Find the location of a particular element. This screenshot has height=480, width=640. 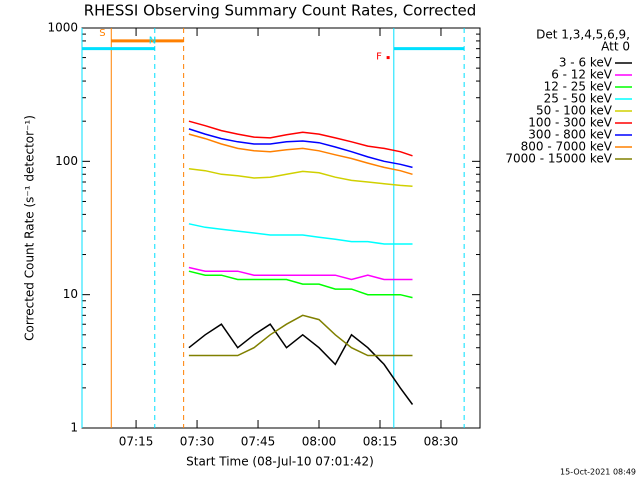

x-tick-label: 08:15 is located at coordinates (380, 442).